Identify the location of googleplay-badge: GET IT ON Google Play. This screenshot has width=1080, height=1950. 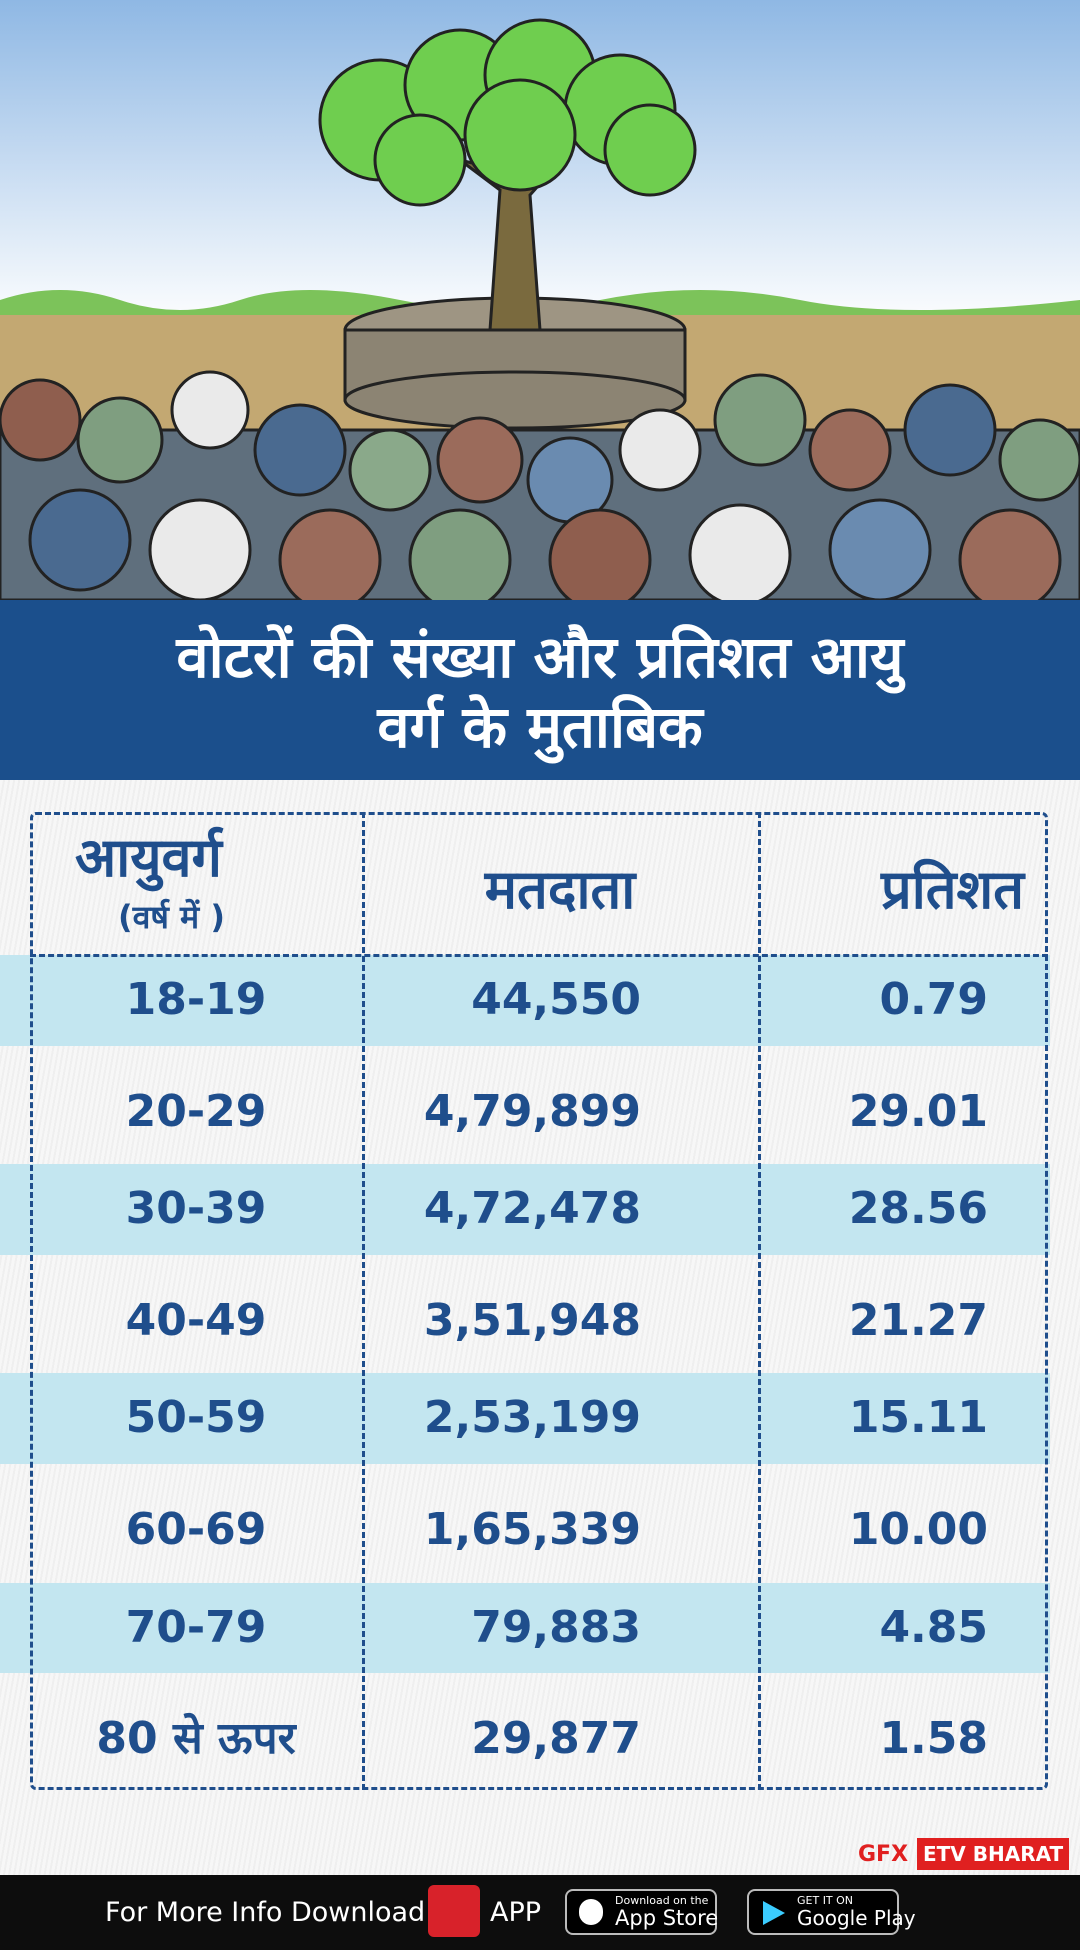
(831, 1912).